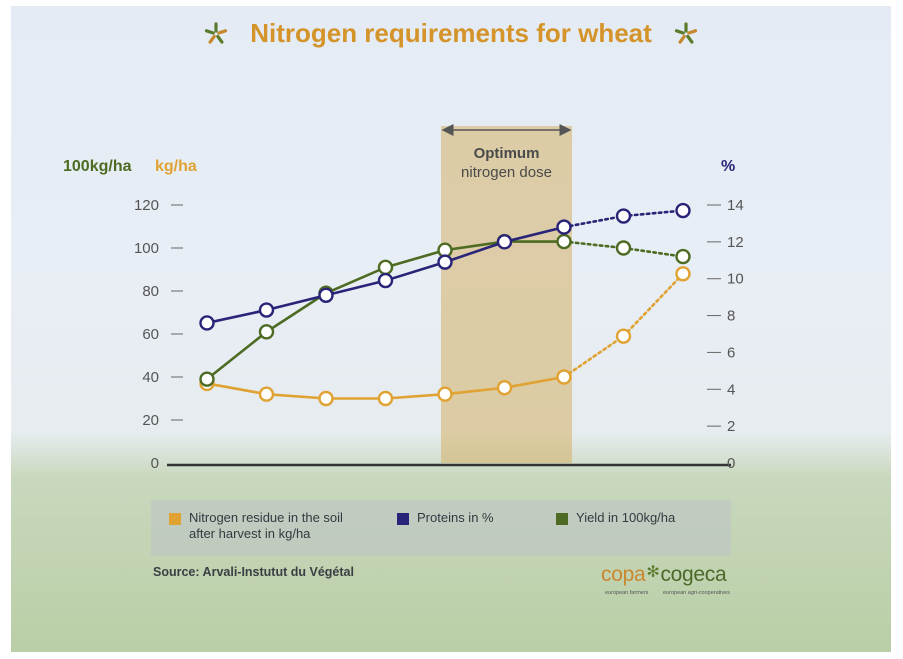 The width and height of the screenshot is (903, 659). What do you see at coordinates (696, 593) in the screenshot?
I see `logo-sub-right: european agri-cooperatives` at bounding box center [696, 593].